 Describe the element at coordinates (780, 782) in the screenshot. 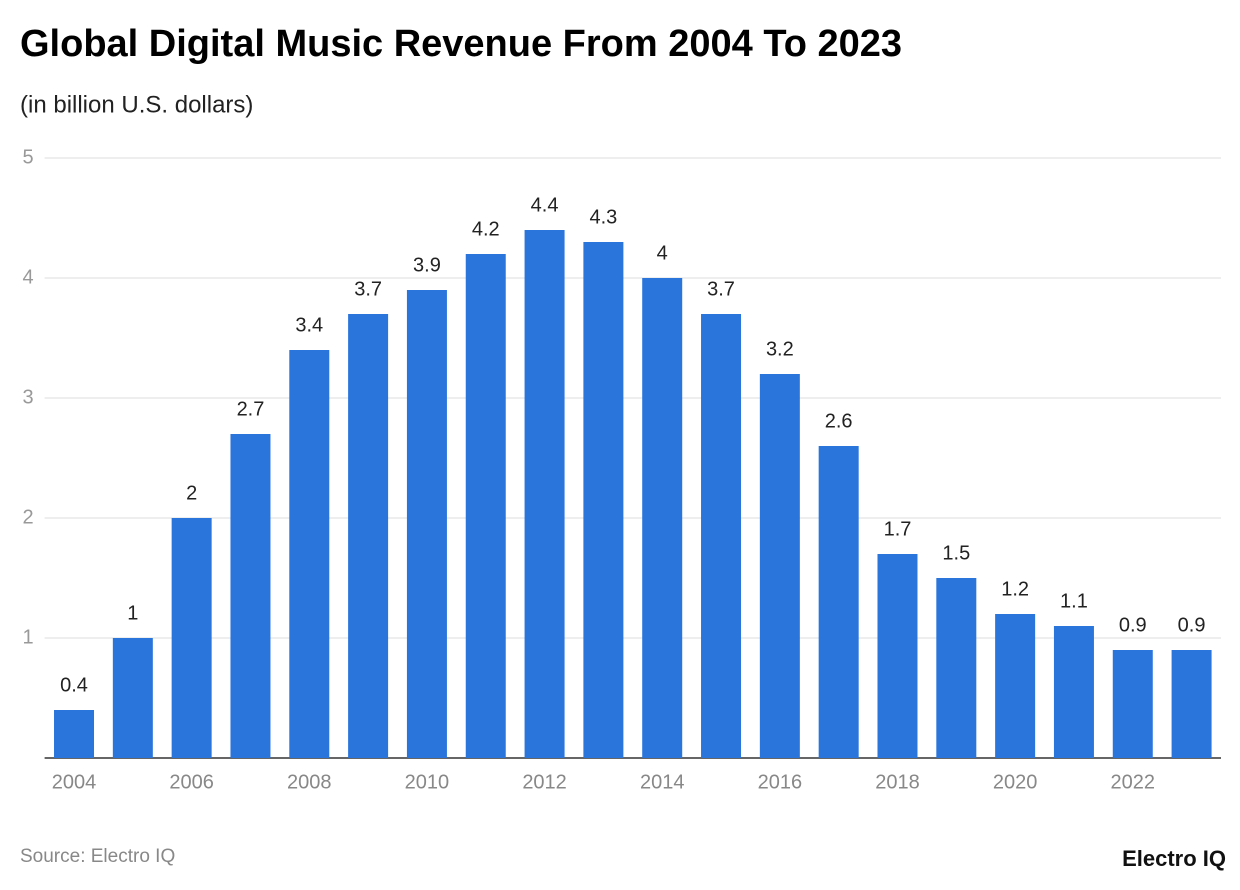

I see `x-tick-label: 2016` at that location.